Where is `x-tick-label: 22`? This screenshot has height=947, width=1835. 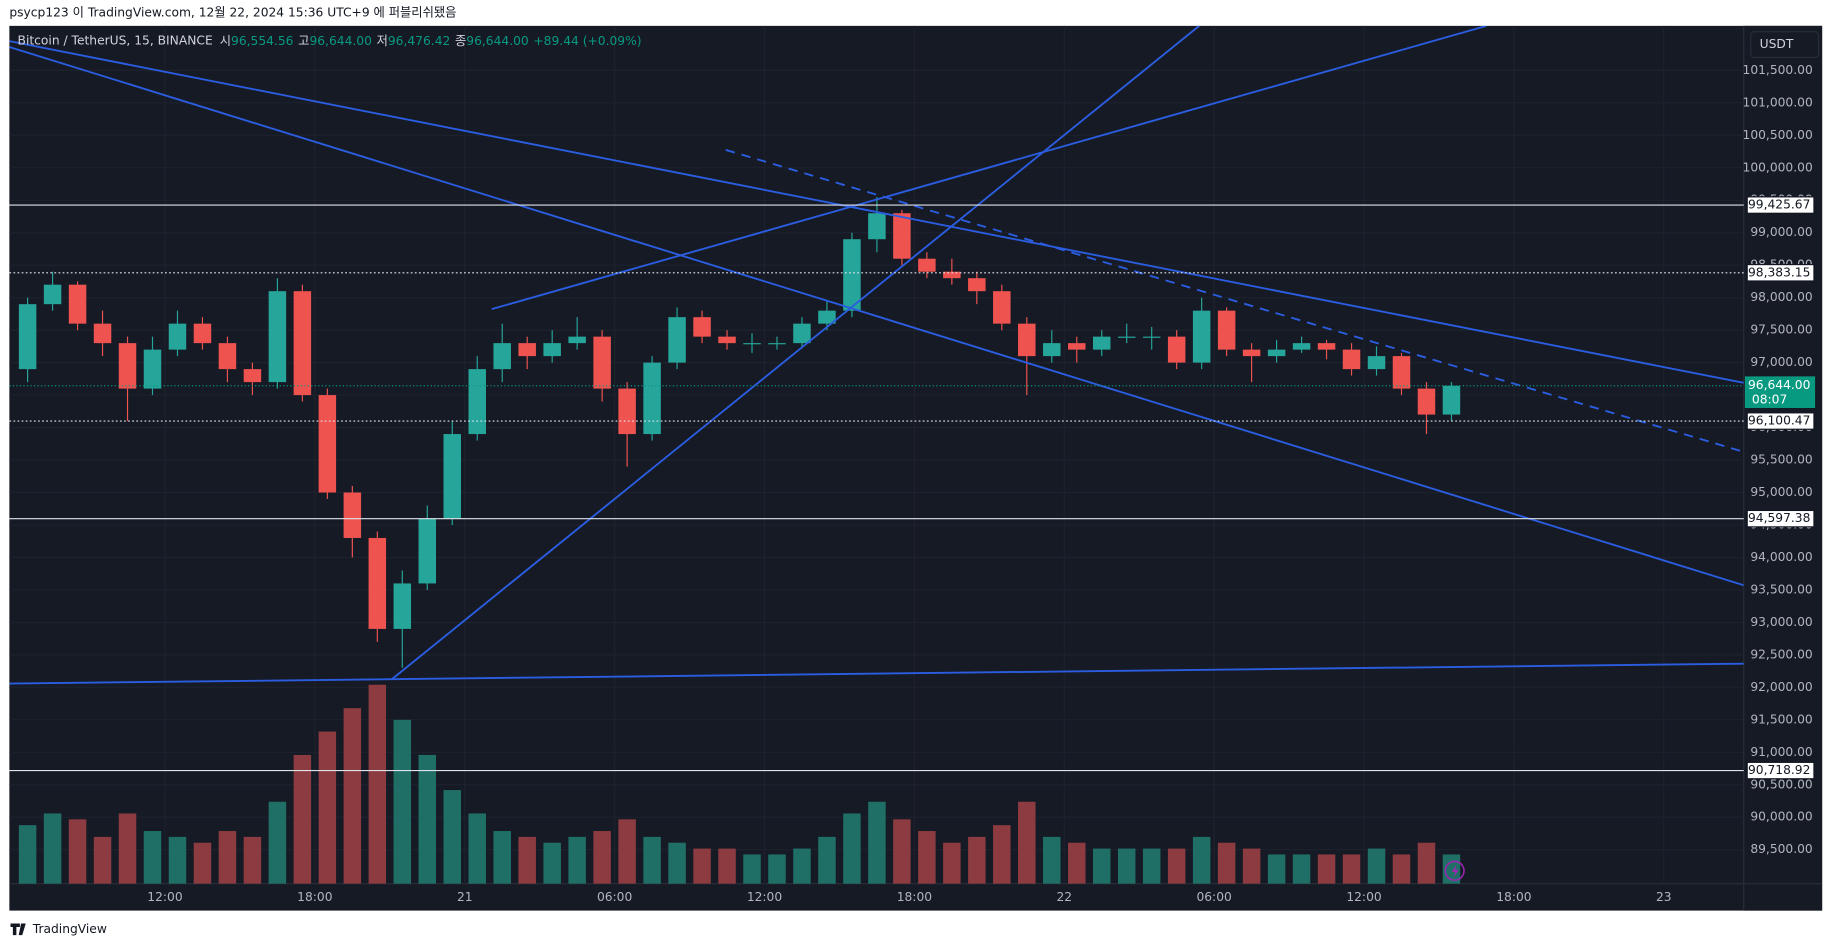
x-tick-label: 22 is located at coordinates (1064, 897).